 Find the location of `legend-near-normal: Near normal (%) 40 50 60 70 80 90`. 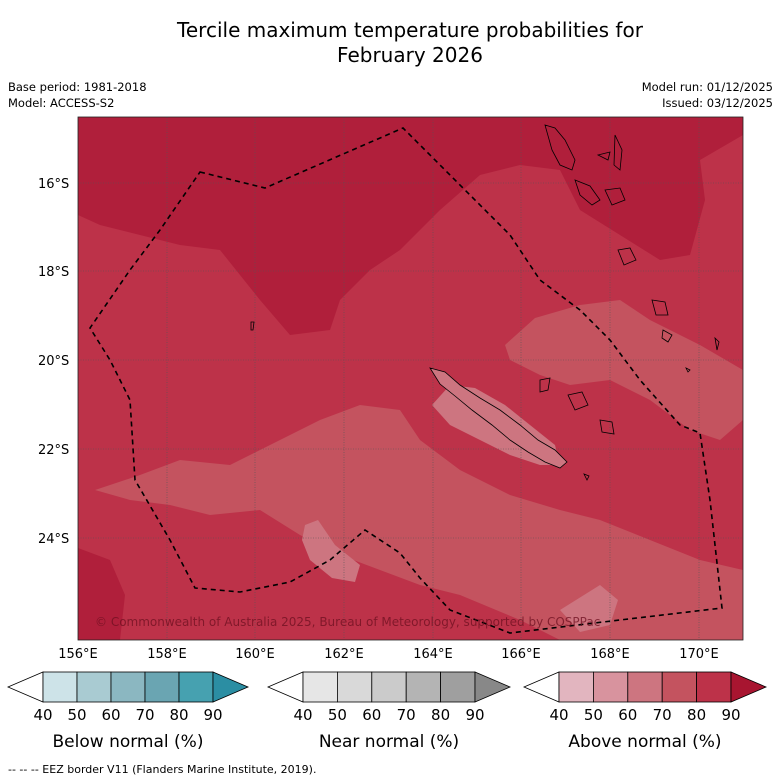

legend-near-normal: Near normal (%) 40 50 60 70 80 90 is located at coordinates (389, 711).